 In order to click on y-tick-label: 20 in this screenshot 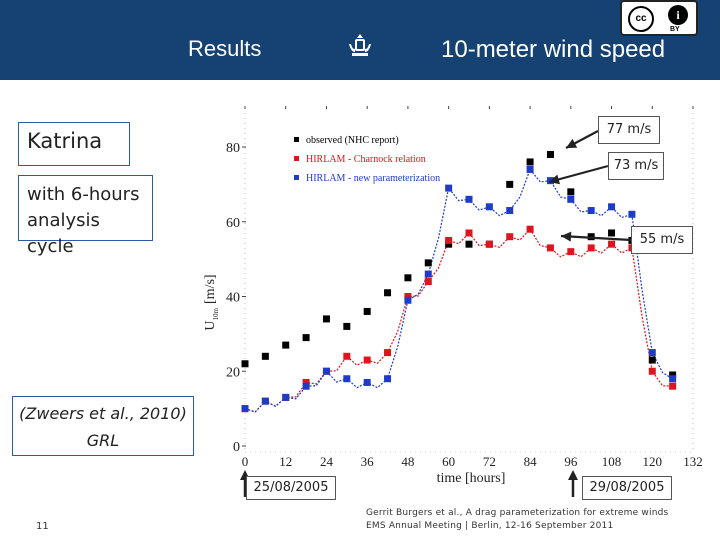, I will do `click(233, 372)`.